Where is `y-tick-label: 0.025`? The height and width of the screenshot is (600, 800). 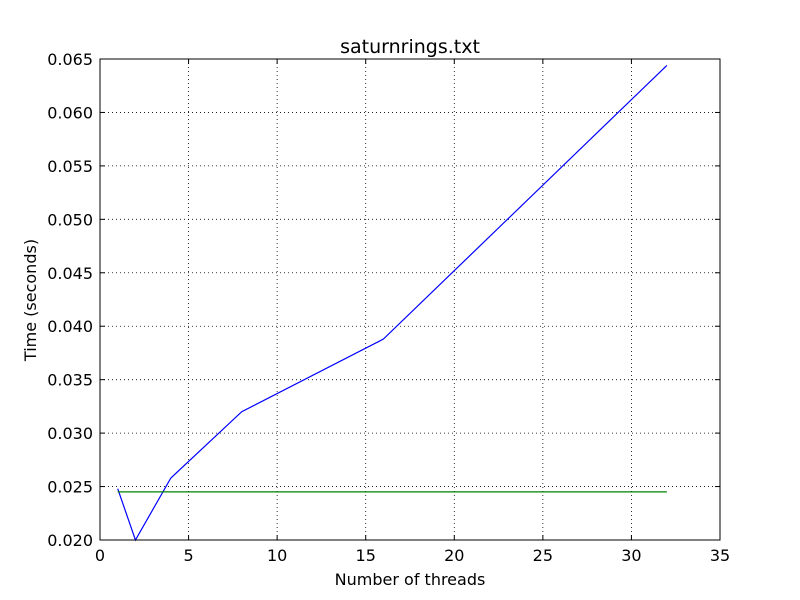 y-tick-label: 0.025 is located at coordinates (70, 487).